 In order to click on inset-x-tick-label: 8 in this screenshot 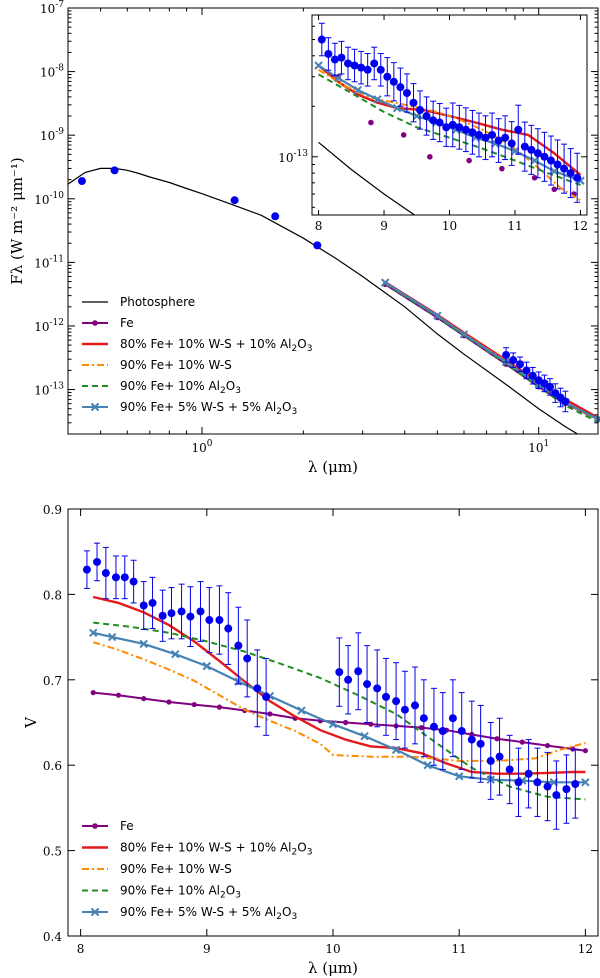, I will do `click(319, 226)`.